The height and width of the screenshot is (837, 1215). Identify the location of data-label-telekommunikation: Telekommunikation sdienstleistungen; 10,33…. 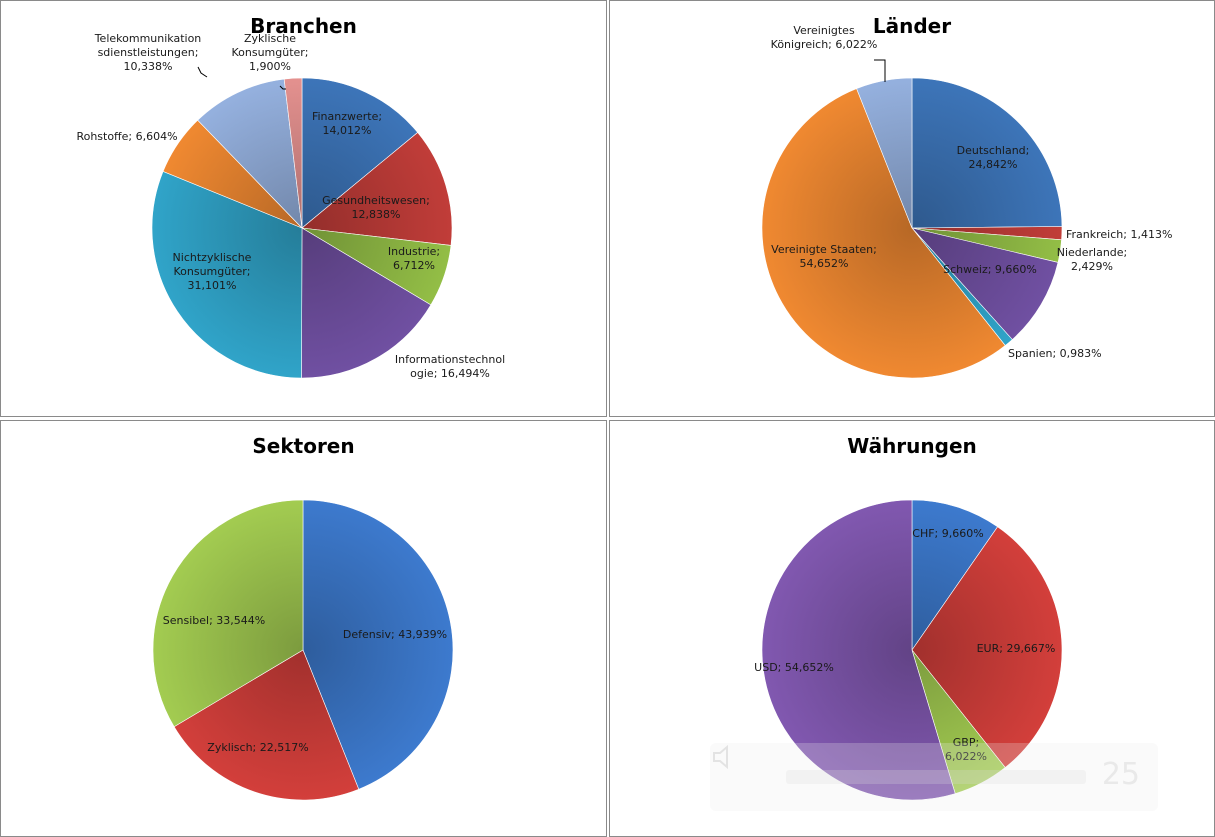
(148, 52).